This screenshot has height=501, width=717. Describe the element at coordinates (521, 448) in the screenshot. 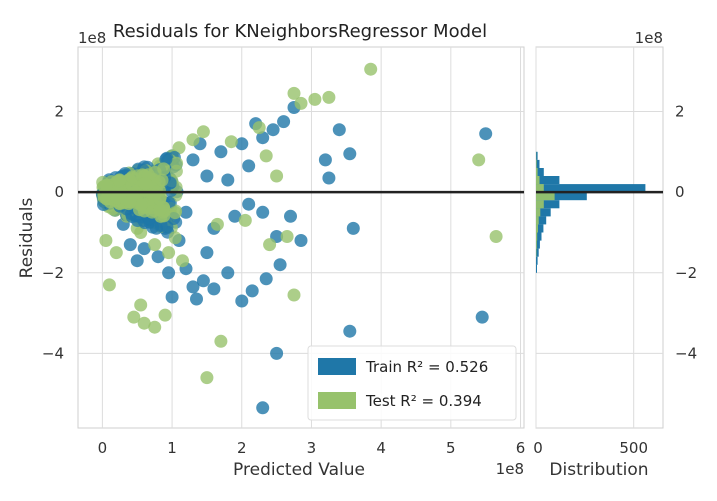

I see `x-tick-label: 6` at that location.